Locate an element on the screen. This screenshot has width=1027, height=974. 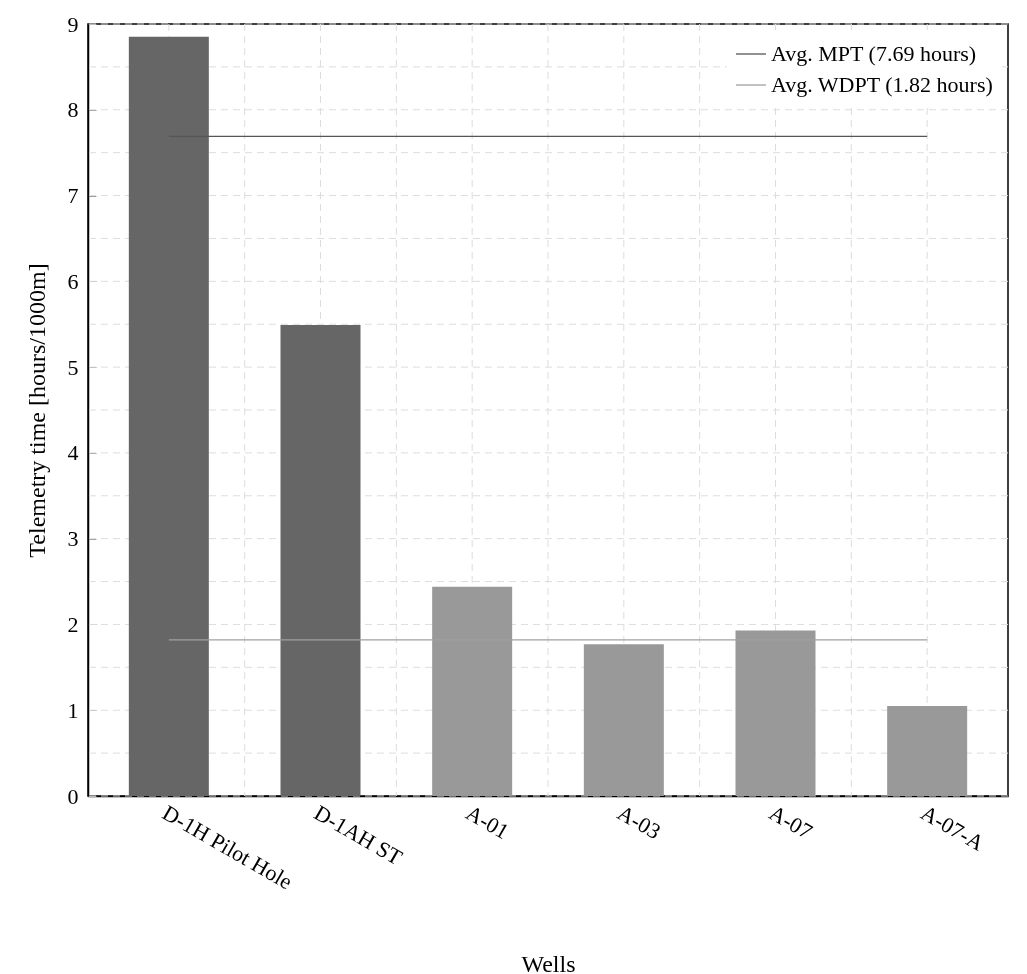
x-tick-label: A-07 is located at coordinates (791, 822).